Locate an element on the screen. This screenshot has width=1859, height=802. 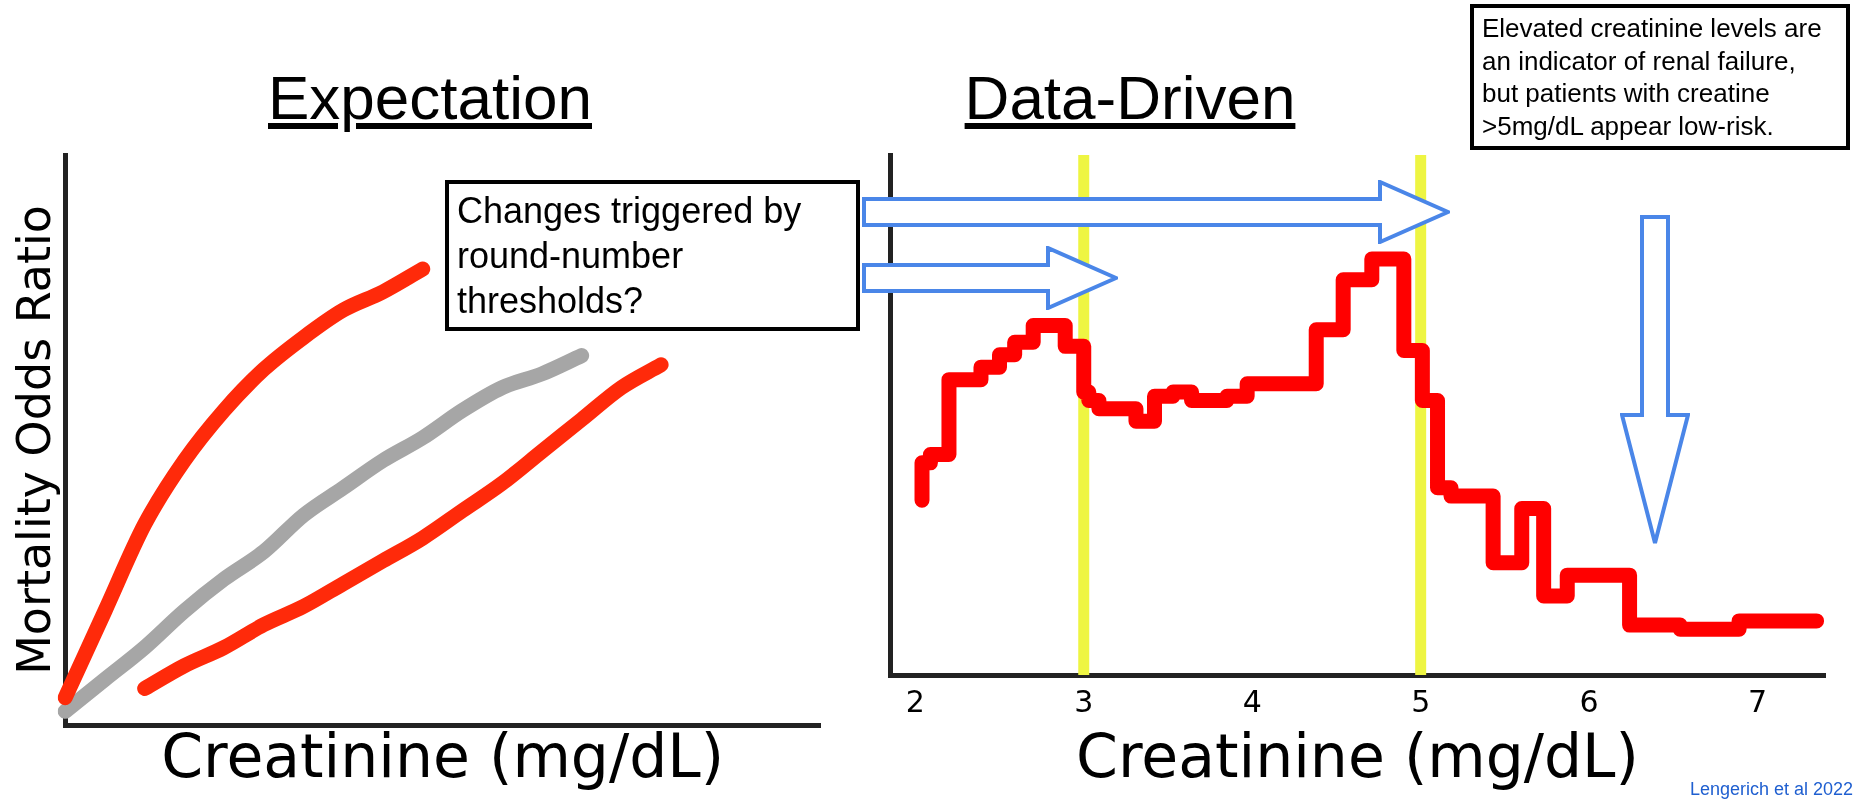
annotation: Changes triggered by round-number thresholds? is located at coordinates (652, 255).